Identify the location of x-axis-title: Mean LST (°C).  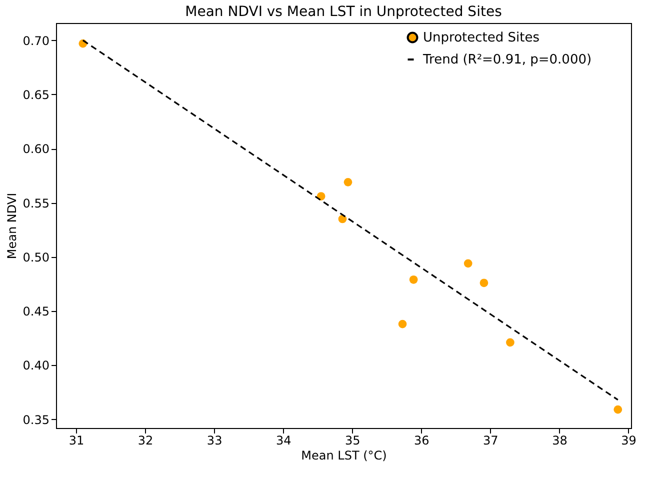
(344, 455).